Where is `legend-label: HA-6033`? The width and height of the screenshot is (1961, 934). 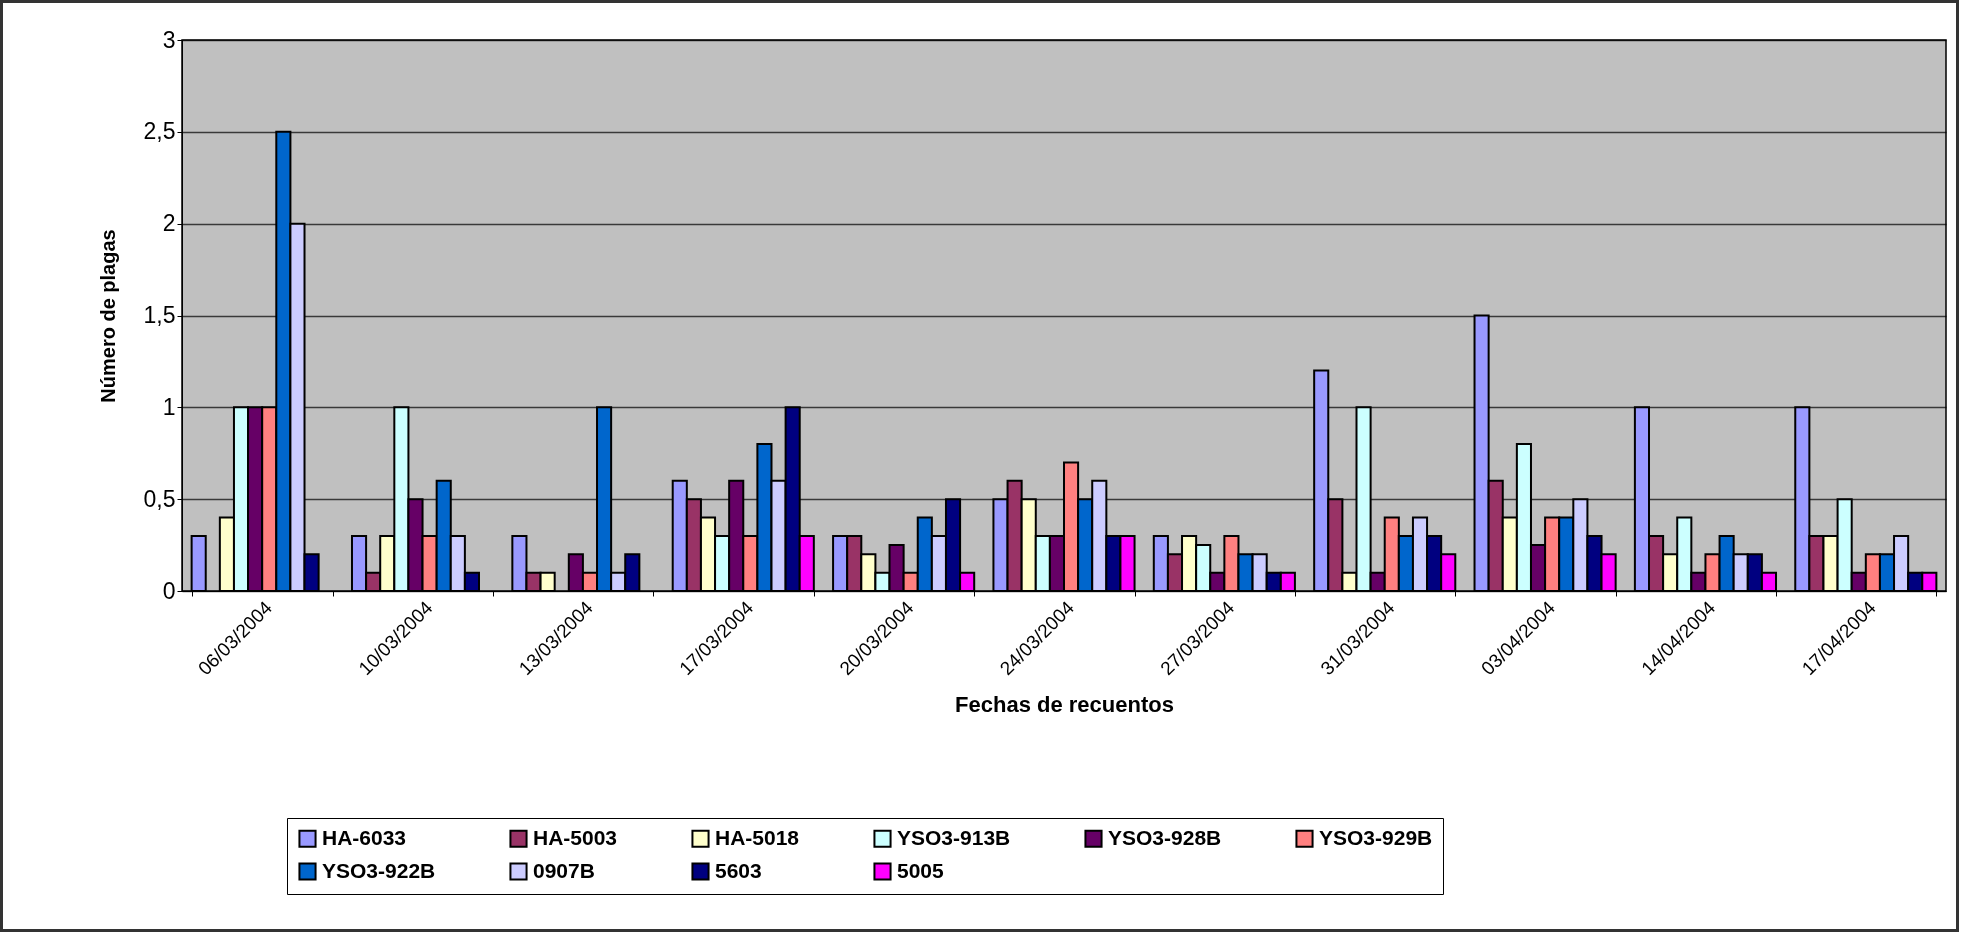 legend-label: HA-6033 is located at coordinates (364, 837).